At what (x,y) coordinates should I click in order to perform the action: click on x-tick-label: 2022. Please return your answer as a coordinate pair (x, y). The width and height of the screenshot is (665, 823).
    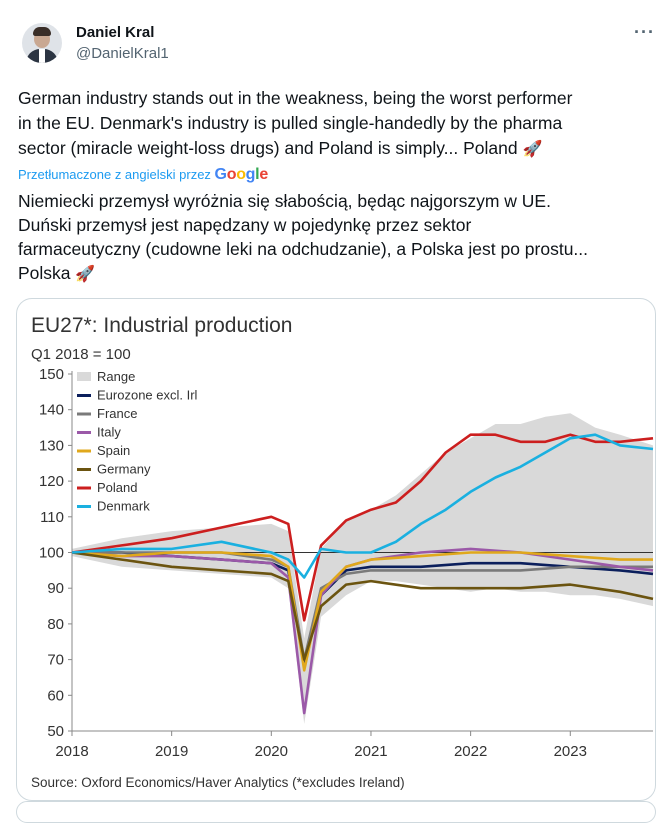
    Looking at the image, I should click on (470, 751).